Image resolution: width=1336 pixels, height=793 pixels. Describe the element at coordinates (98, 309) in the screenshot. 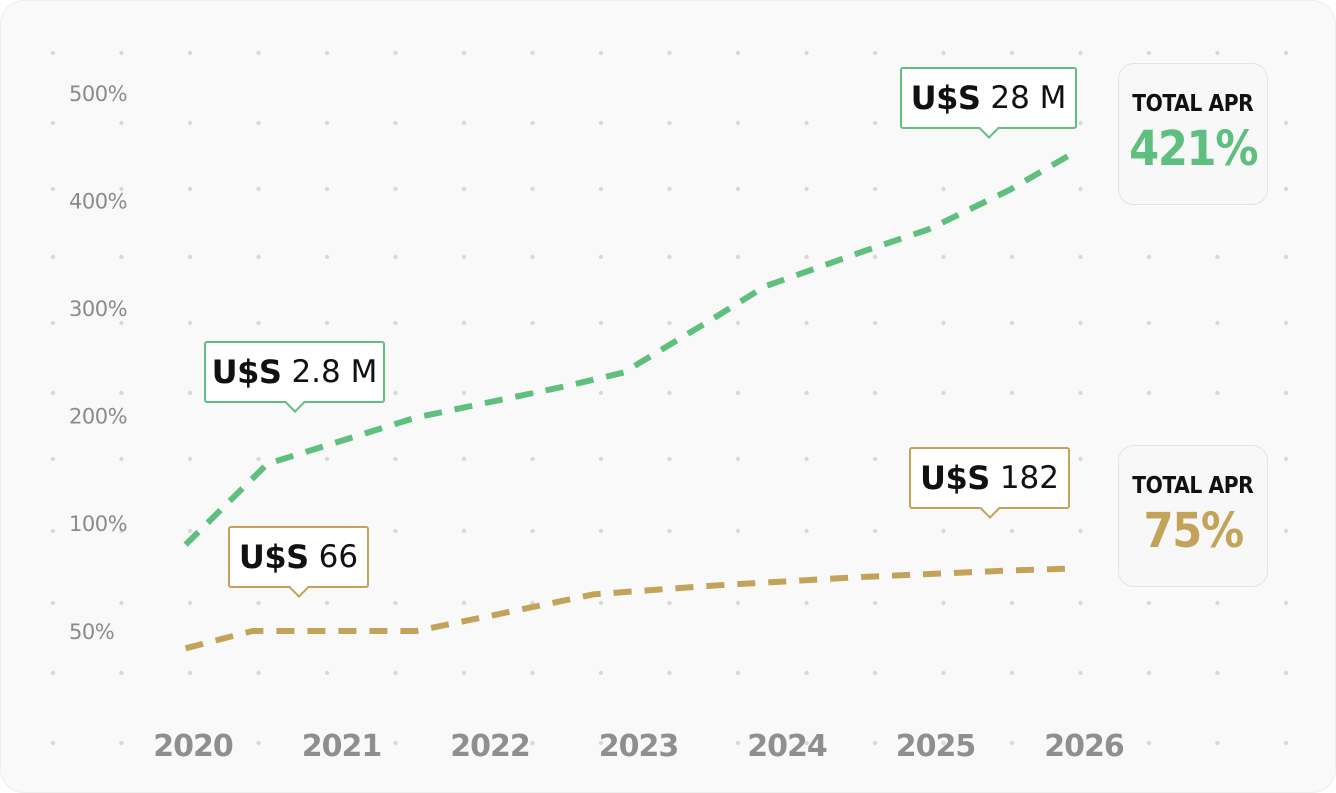

I see `y-tick-label: 300%` at that location.